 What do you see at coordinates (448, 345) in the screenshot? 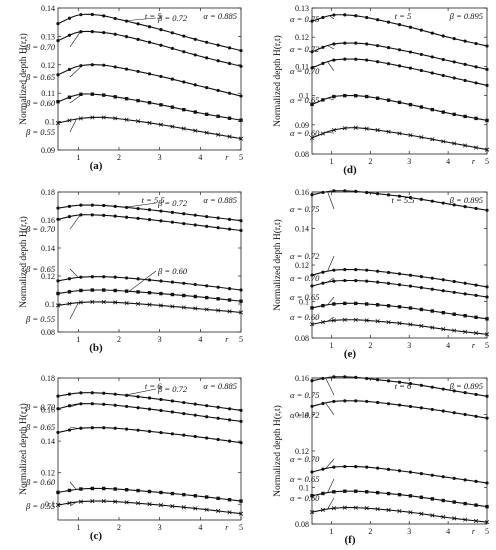
I see `x-tick-label: 4` at bounding box center [448, 345].